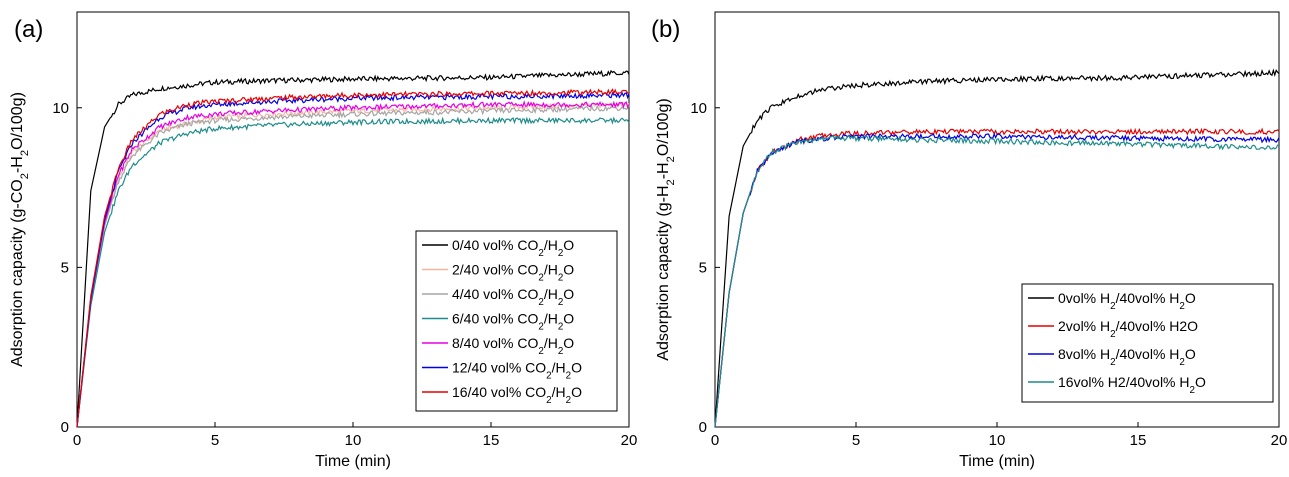 The width and height of the screenshot is (1289, 477). I want to click on legend-entry: 8vol% H2/40vol% H2O, so click(1127, 357).